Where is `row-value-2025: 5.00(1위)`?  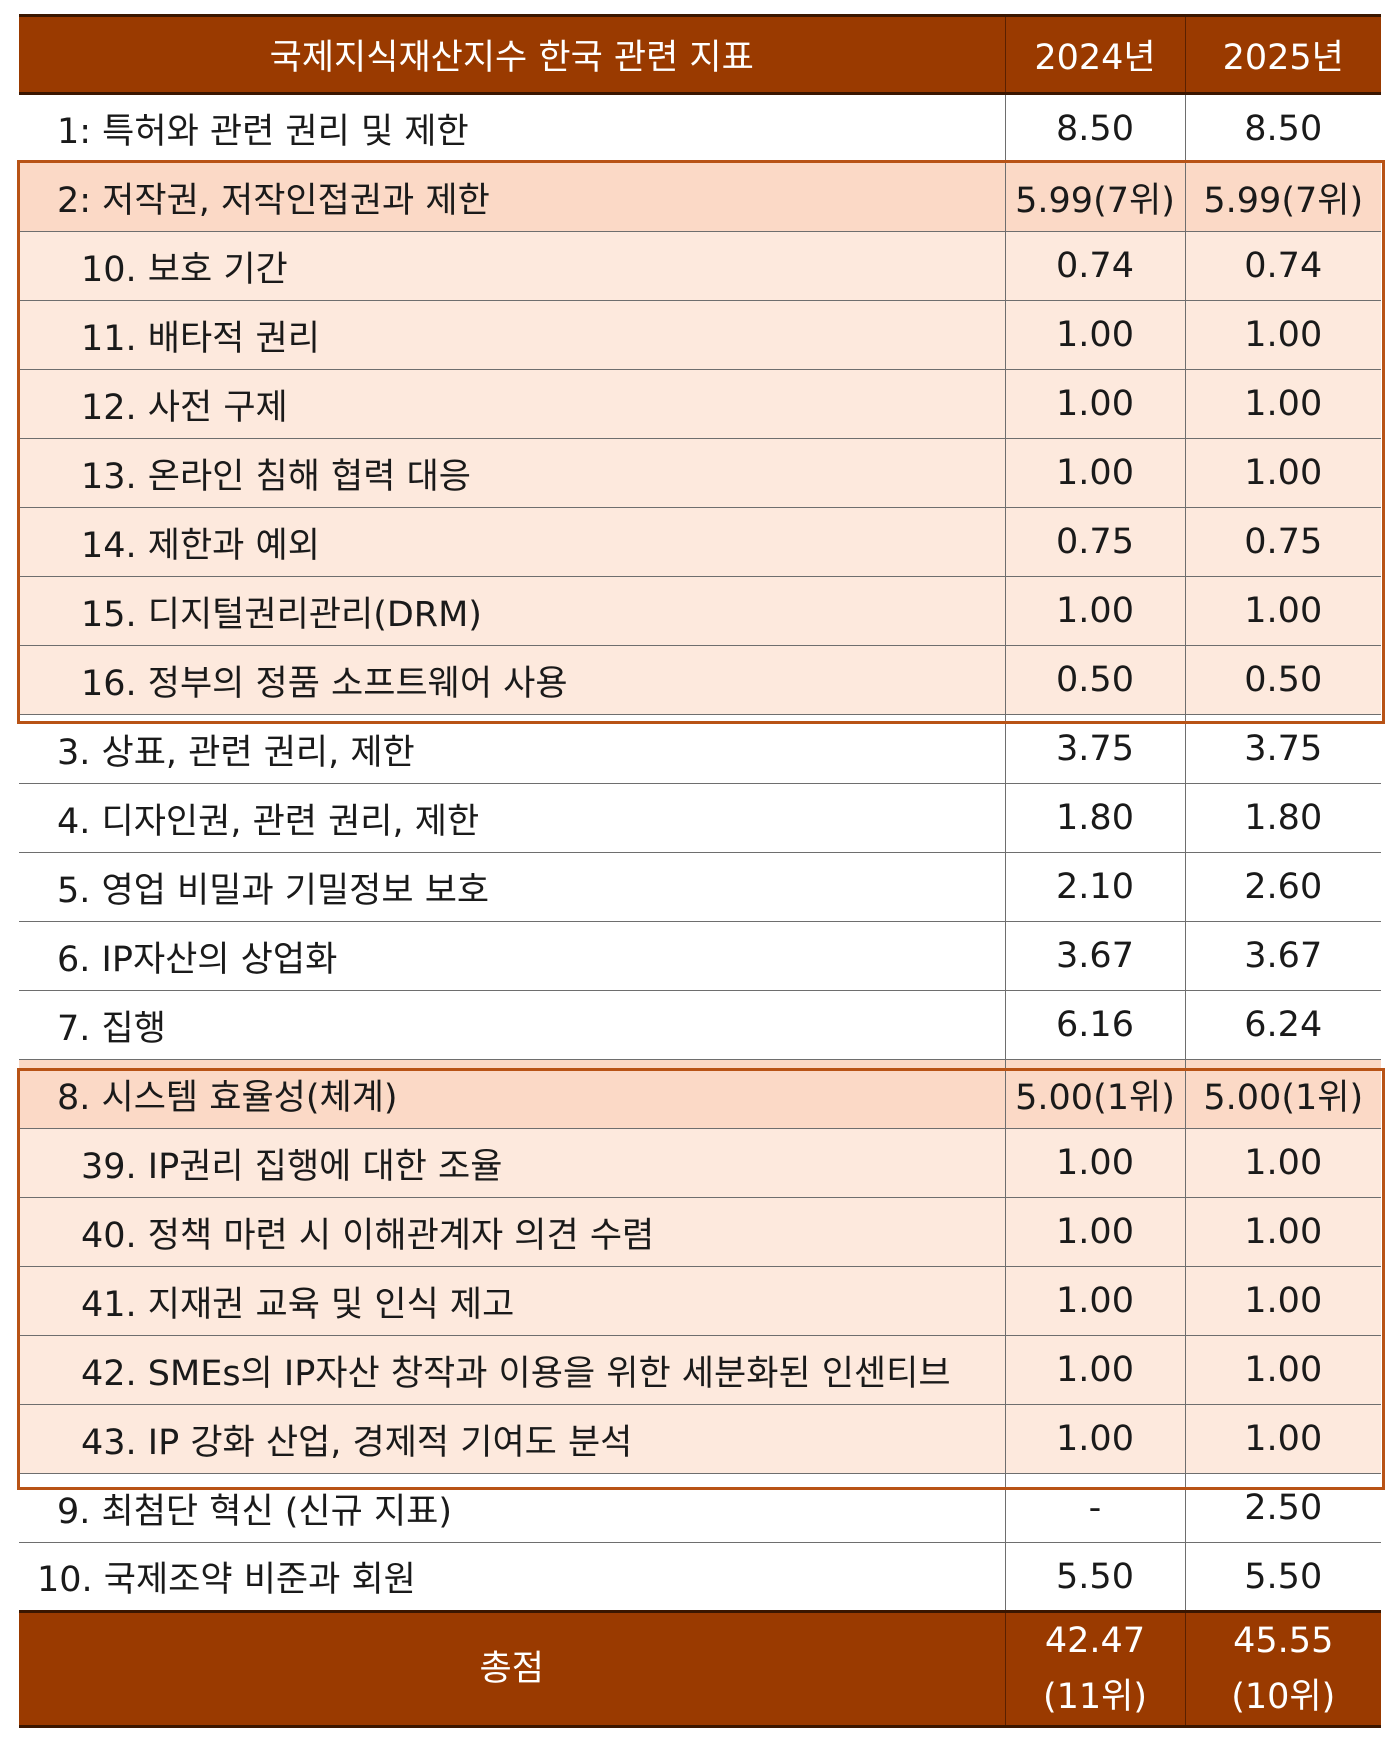 row-value-2025: 5.00(1위) is located at coordinates (1282, 1094).